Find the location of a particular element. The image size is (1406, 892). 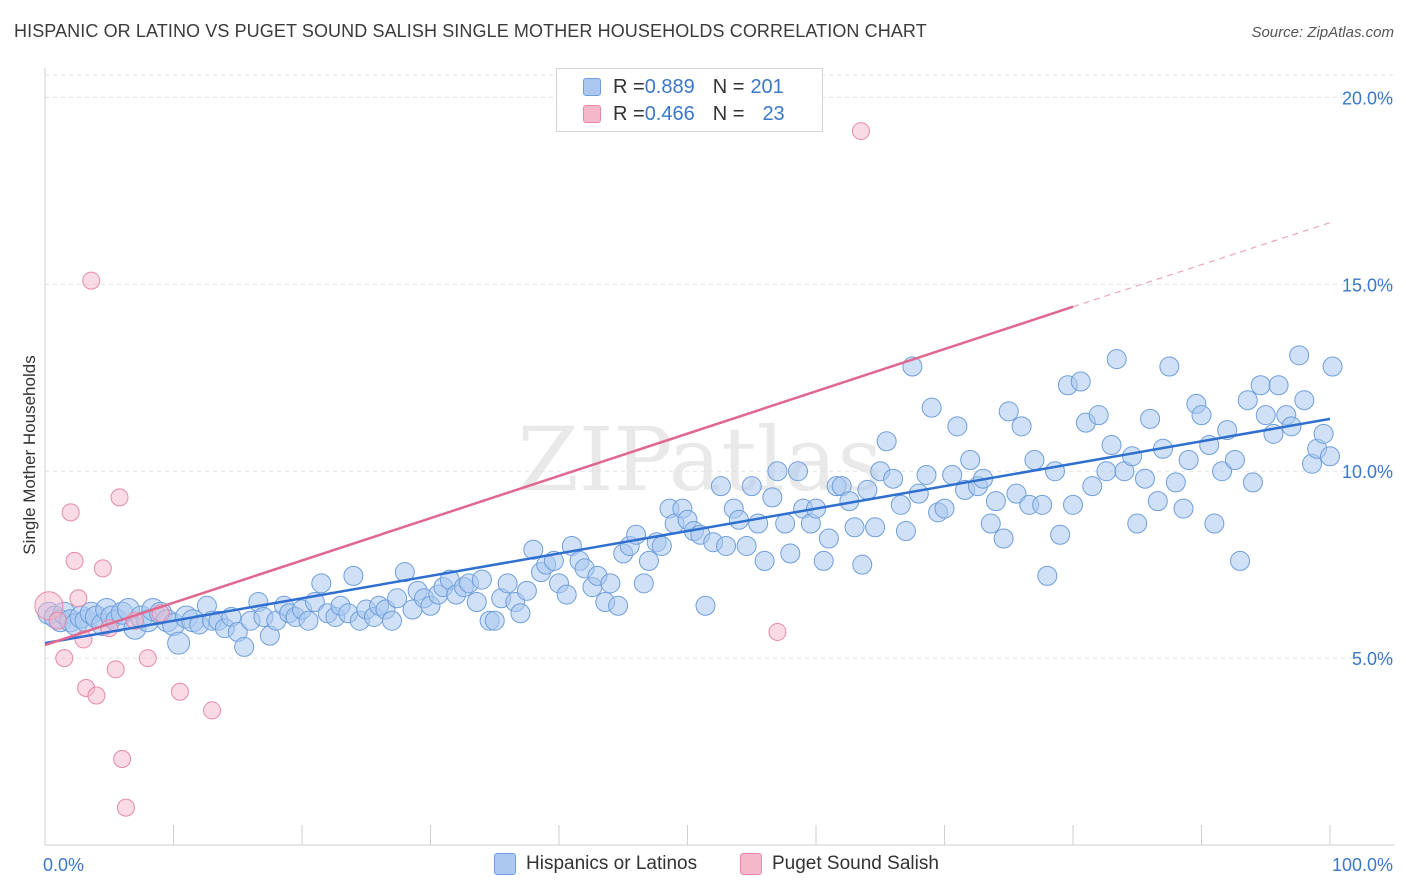

legend-r-value: 0.889 is located at coordinates (669, 86).